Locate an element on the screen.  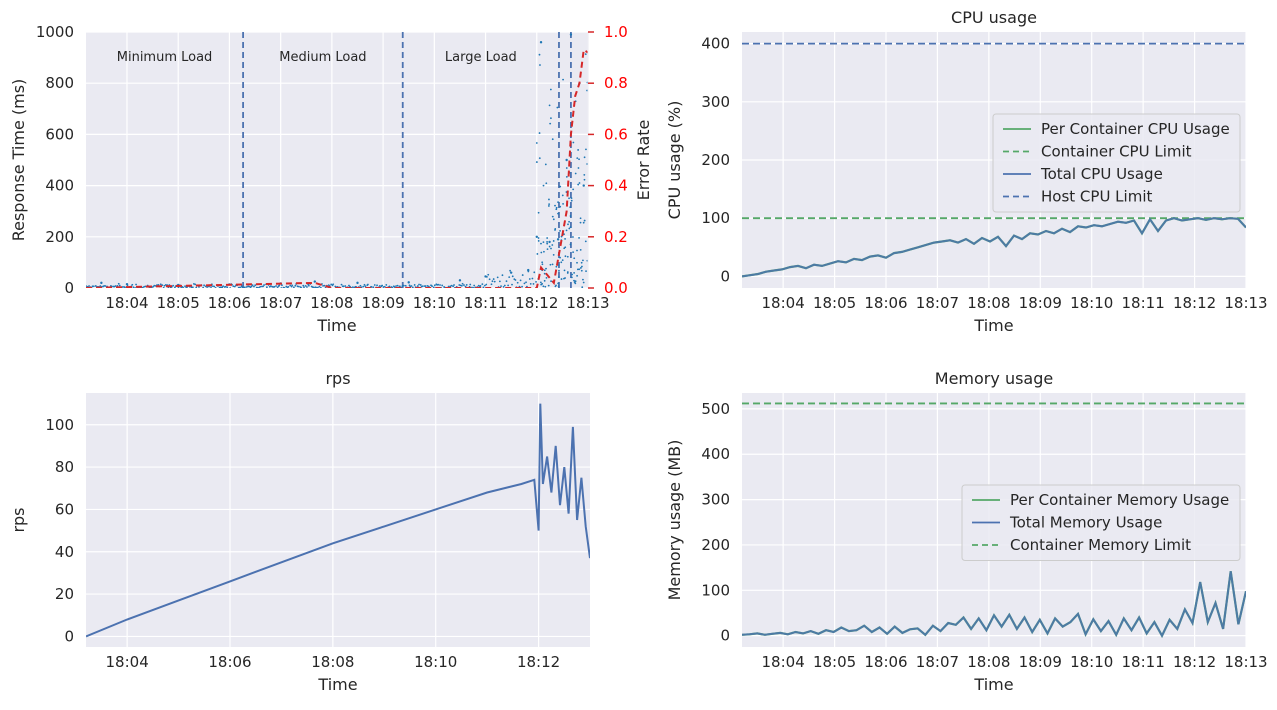
x-tick-label: 18:04 is located at coordinates (127, 662).